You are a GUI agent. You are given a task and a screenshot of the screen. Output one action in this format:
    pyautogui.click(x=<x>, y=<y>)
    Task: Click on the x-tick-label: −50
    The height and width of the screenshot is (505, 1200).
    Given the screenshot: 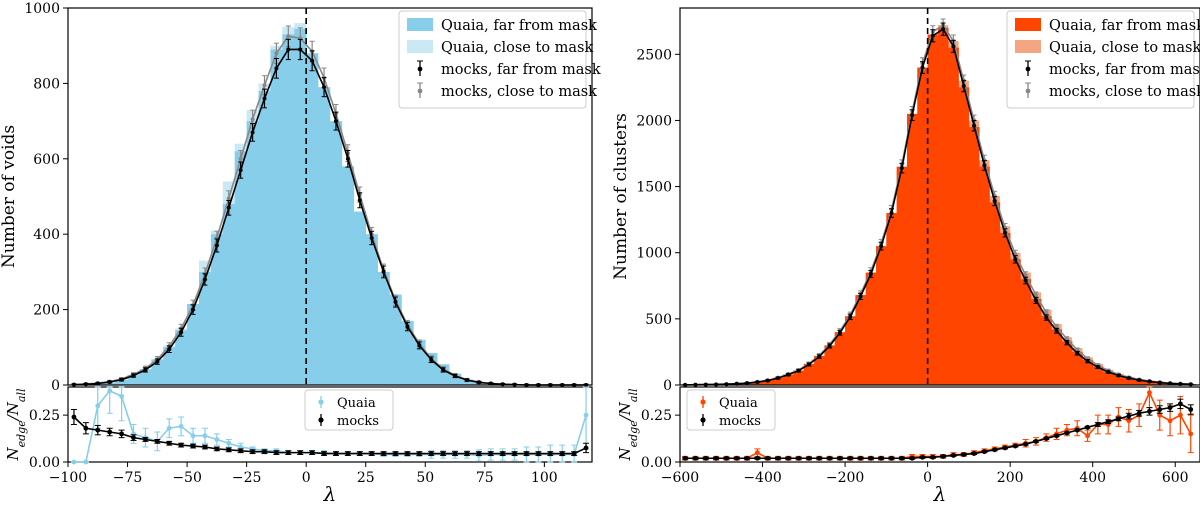 What is the action you would take?
    pyautogui.click(x=187, y=478)
    